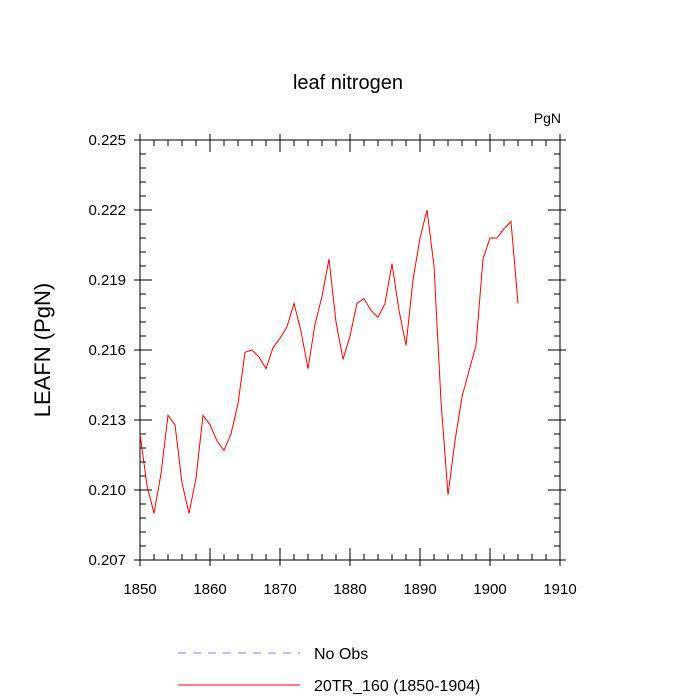  Describe the element at coordinates (329, 670) in the screenshot. I see `legend: No Obs 20TR_160 (1850-1904)` at that location.